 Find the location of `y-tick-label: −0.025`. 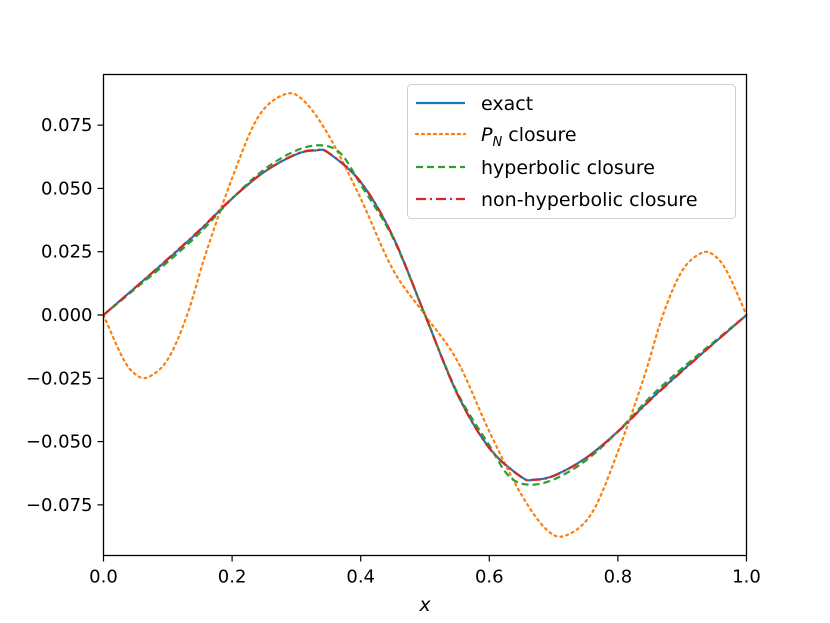

y-tick-label: −0.025 is located at coordinates (59, 378).